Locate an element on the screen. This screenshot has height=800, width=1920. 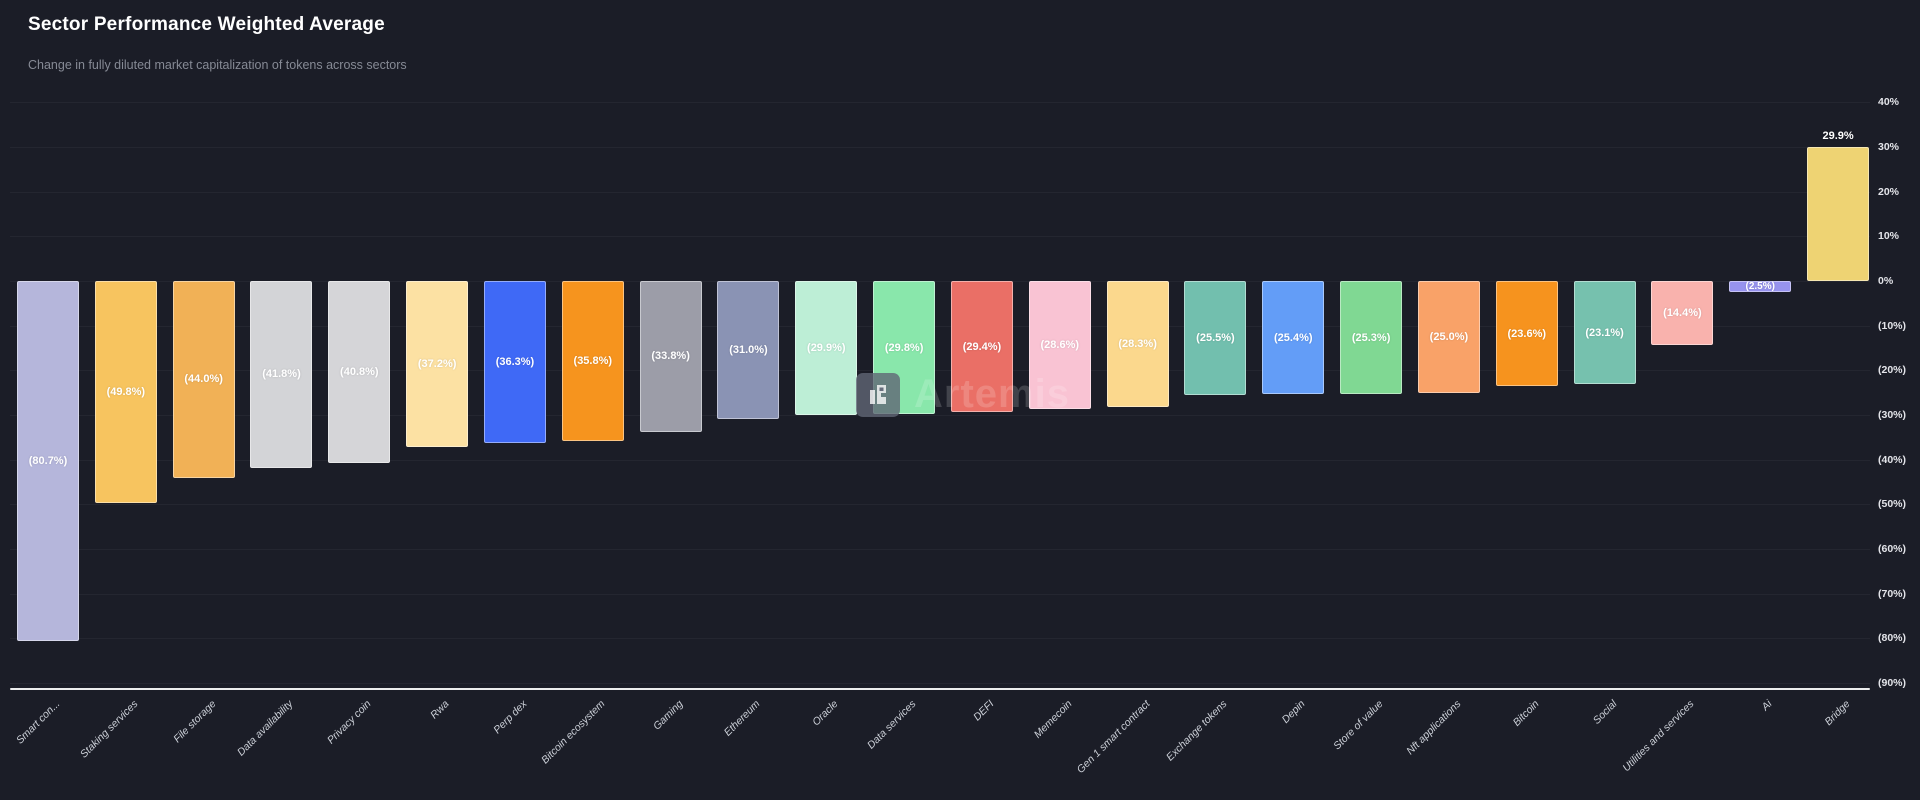
bar-value-label: (29.4%) is located at coordinates (982, 346).